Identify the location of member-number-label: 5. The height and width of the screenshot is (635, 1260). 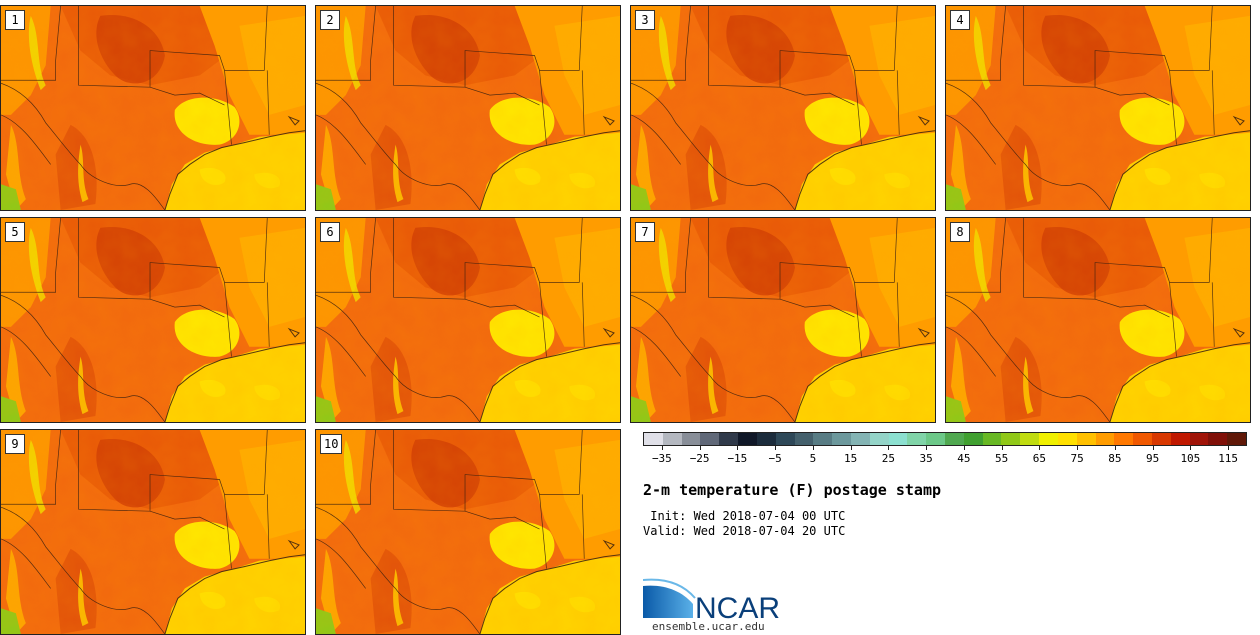
(15, 232).